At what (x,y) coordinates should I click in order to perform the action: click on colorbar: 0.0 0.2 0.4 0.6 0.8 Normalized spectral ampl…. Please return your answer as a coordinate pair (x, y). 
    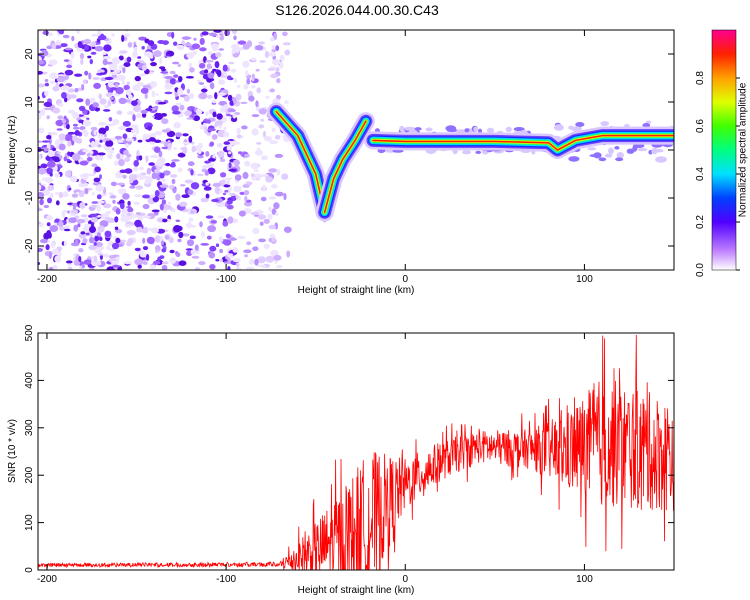
    Looking at the image, I should click on (722, 153).